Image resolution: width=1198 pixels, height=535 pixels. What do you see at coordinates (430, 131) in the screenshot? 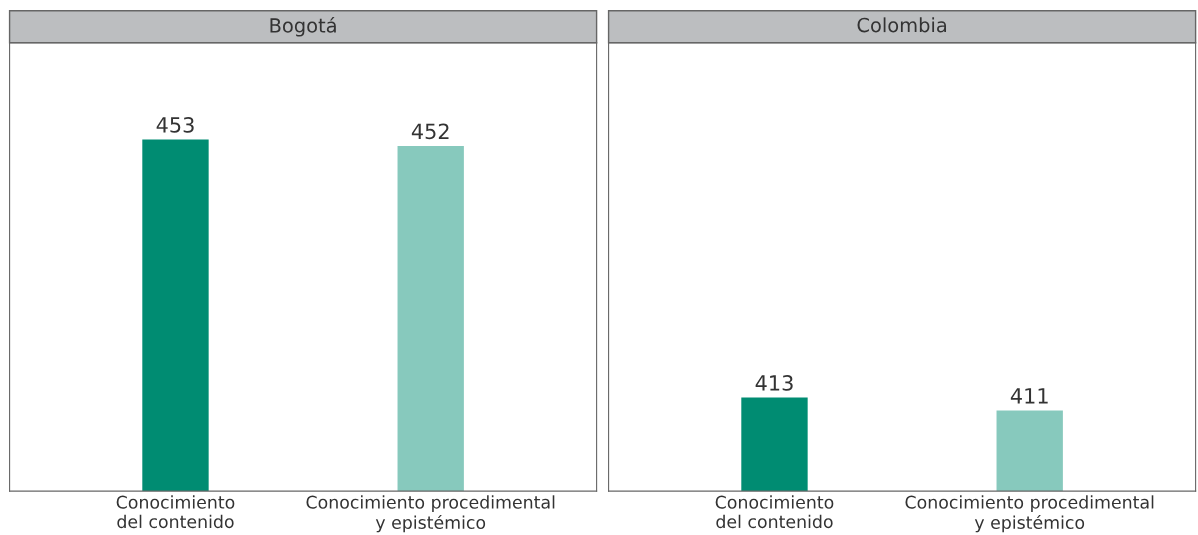
I see `data-label: 452` at bounding box center [430, 131].